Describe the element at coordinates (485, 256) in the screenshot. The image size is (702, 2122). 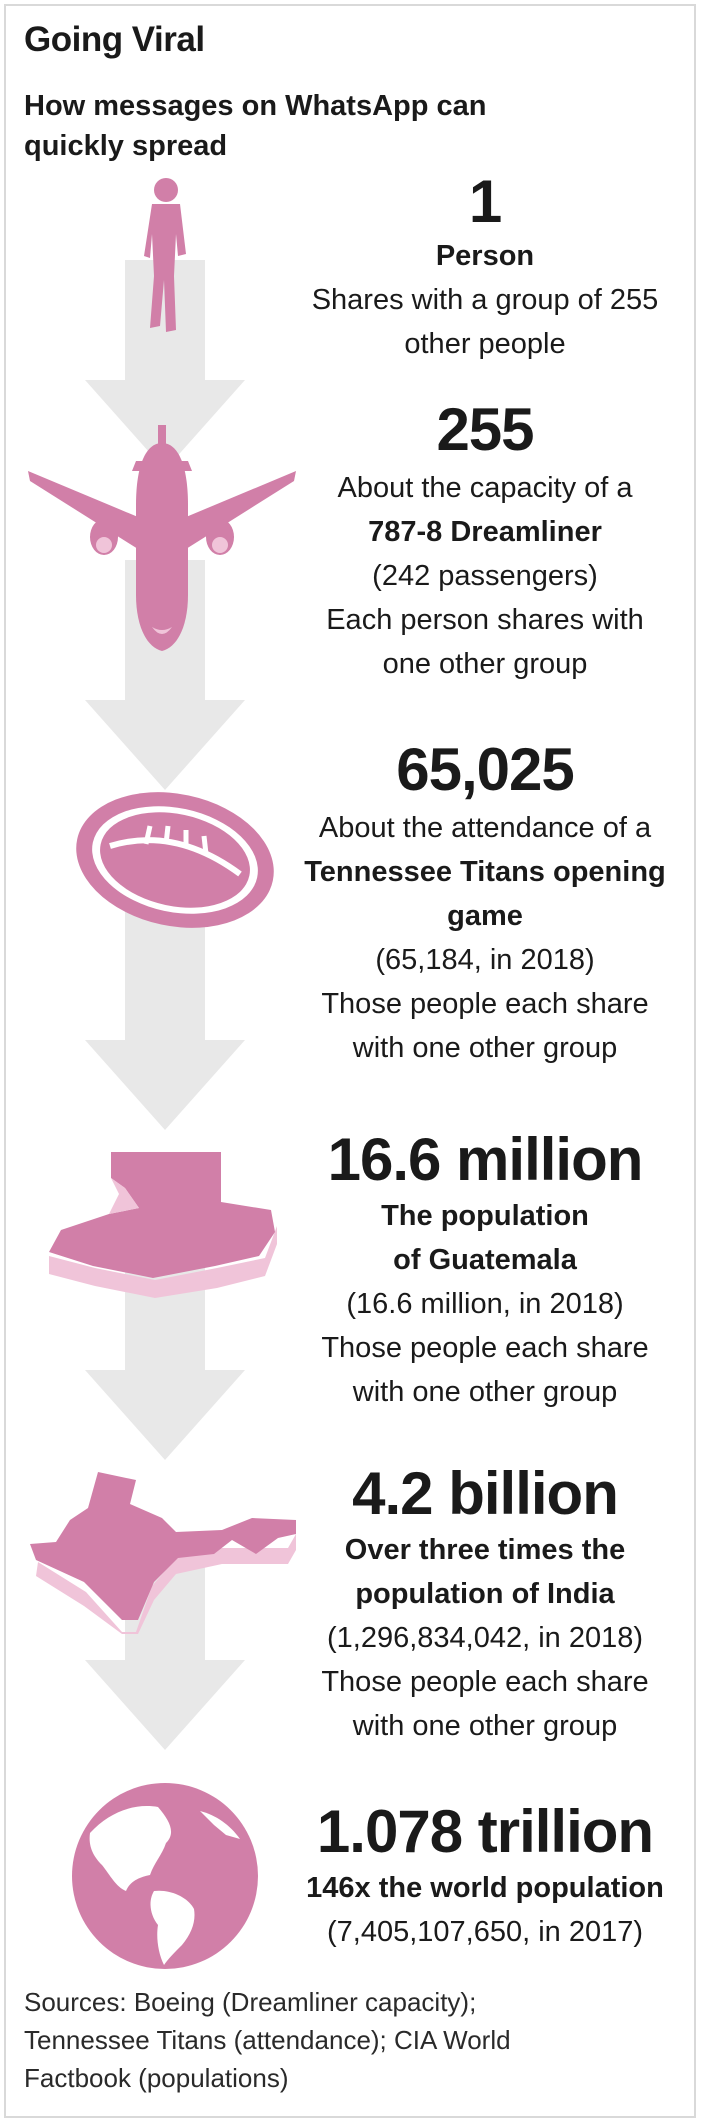
I see `step-1-line-1: Person` at that location.